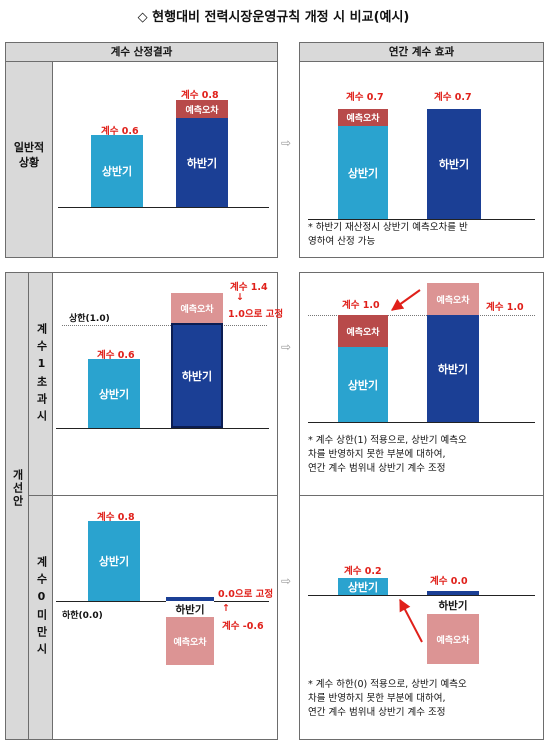  I want to click on r3-right-second-box: 하반기, so click(453, 605).